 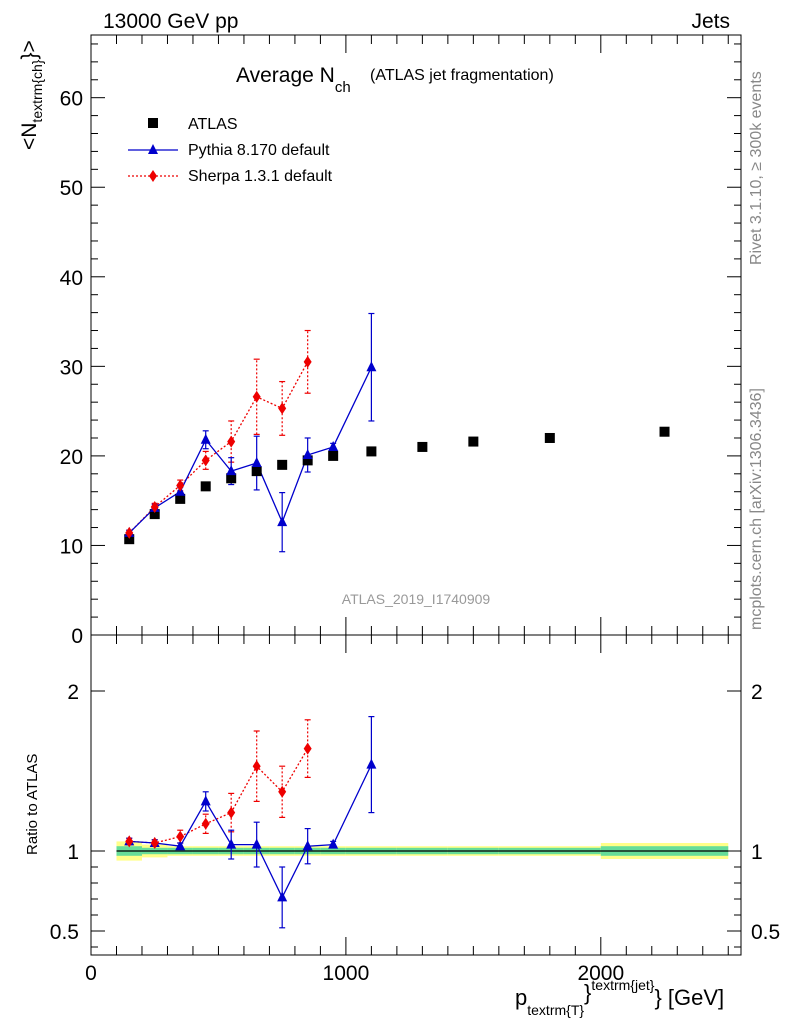 I want to click on main-y-label-sub: textrm{ch}, so click(x=37, y=90).